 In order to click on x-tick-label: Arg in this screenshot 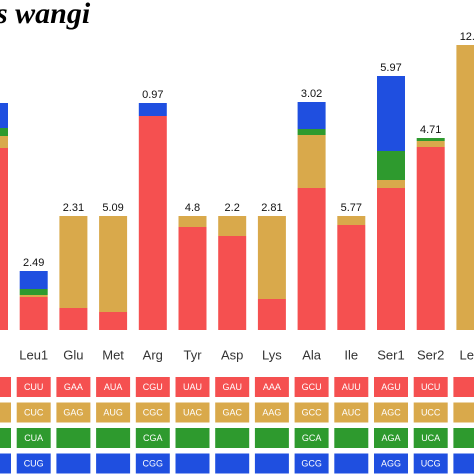, I will do `click(153, 354)`.